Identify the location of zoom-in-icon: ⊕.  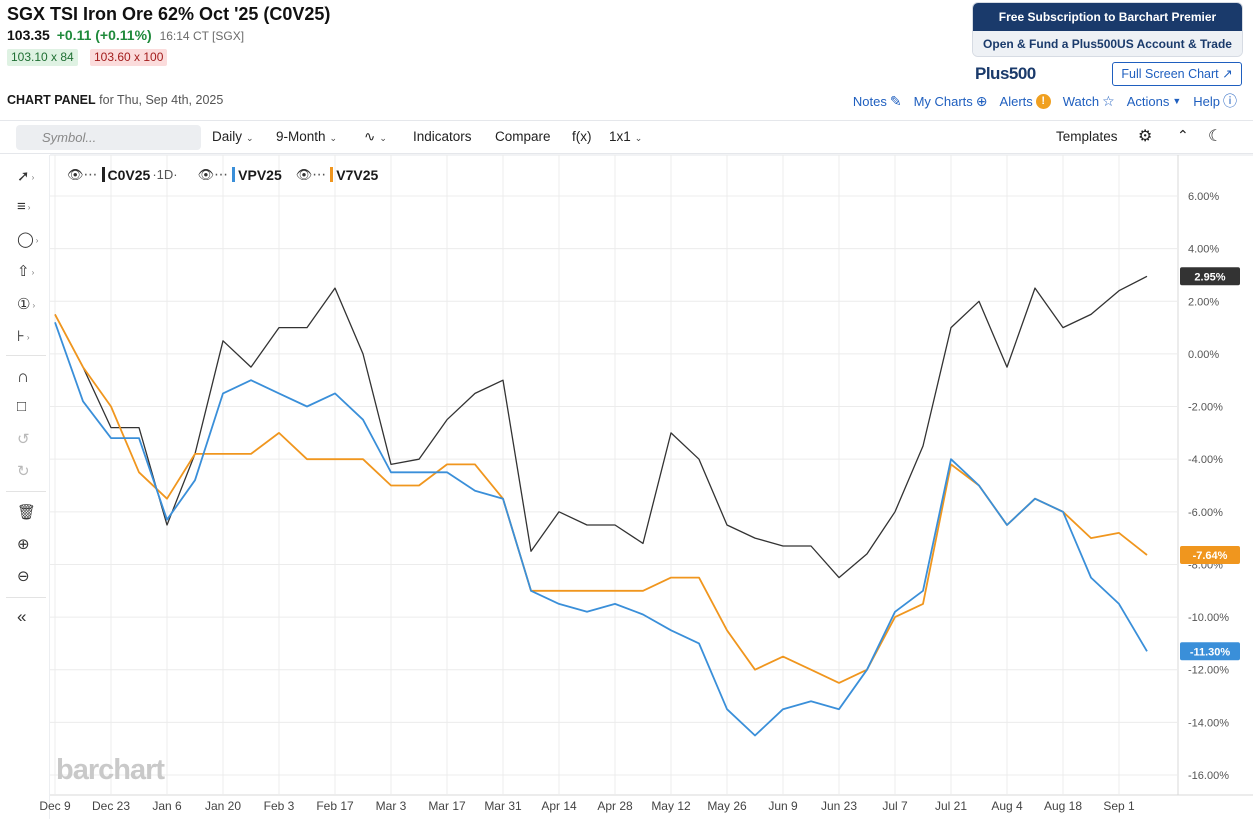
(23, 544).